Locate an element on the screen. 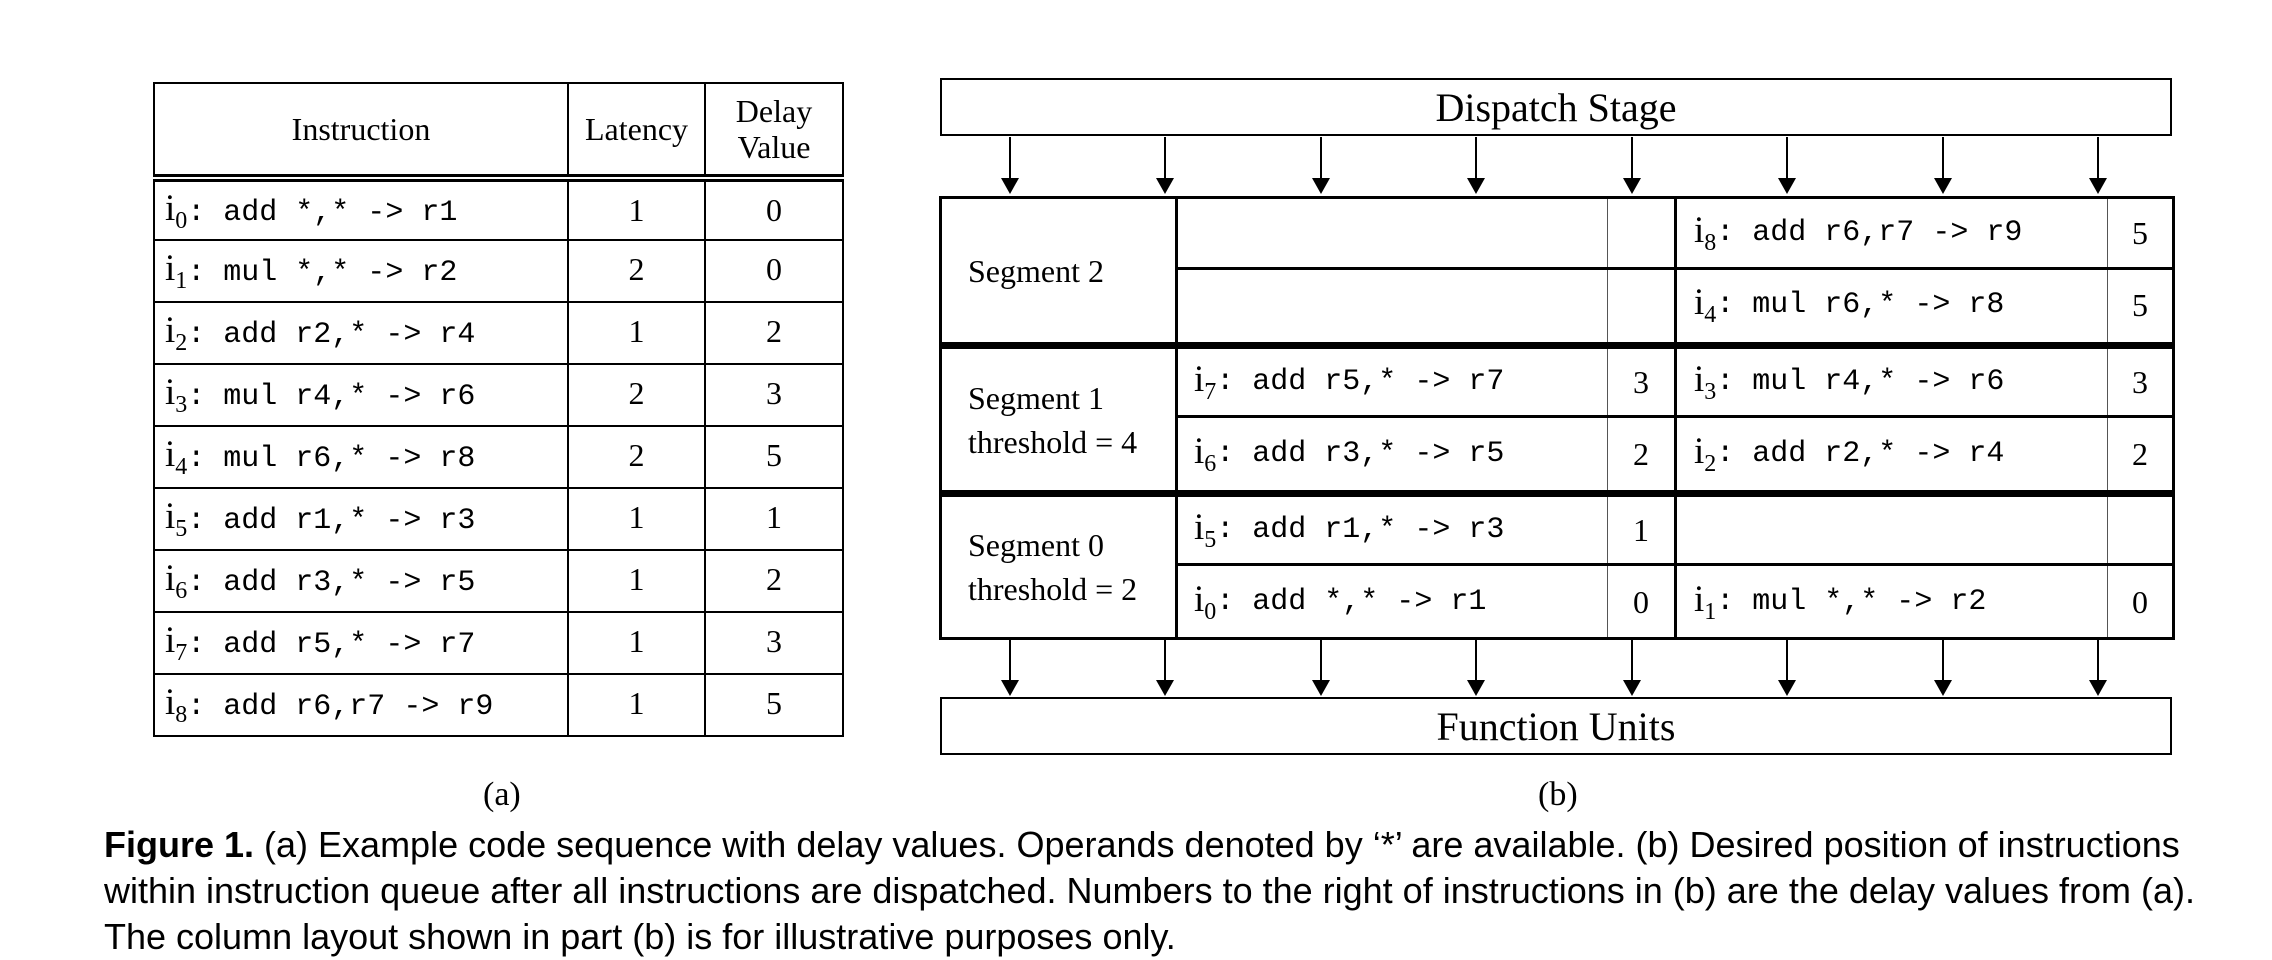 This screenshot has width=2272, height=960. subfigure-caption-a: (a) is located at coordinates (502, 794).